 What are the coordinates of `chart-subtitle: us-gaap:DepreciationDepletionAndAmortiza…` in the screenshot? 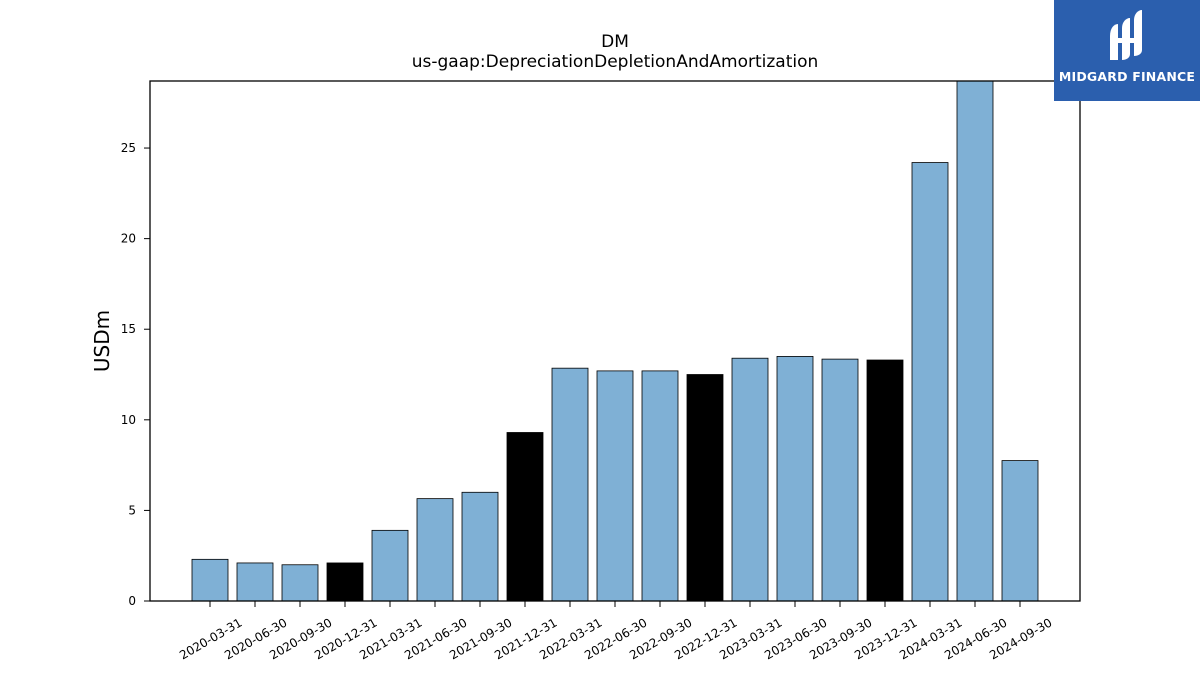 It's located at (615, 62).